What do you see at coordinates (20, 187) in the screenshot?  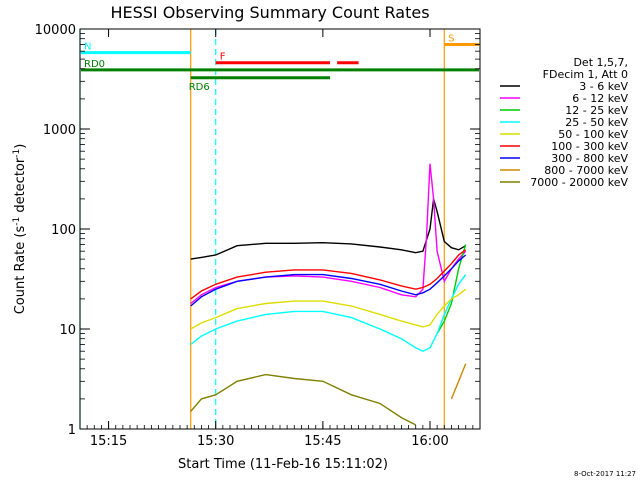 I see `y-axis-label-mid: detector` at bounding box center [20, 187].